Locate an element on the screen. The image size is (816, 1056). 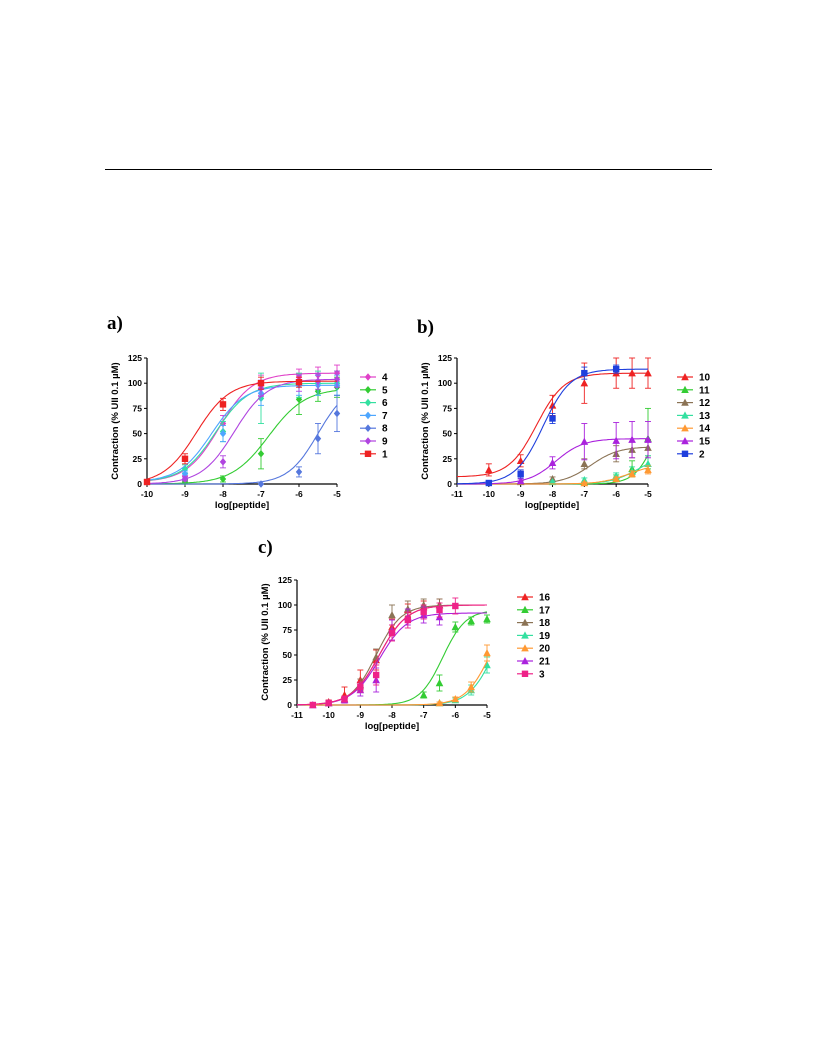
legend-label: 9 is located at coordinates (385, 442).